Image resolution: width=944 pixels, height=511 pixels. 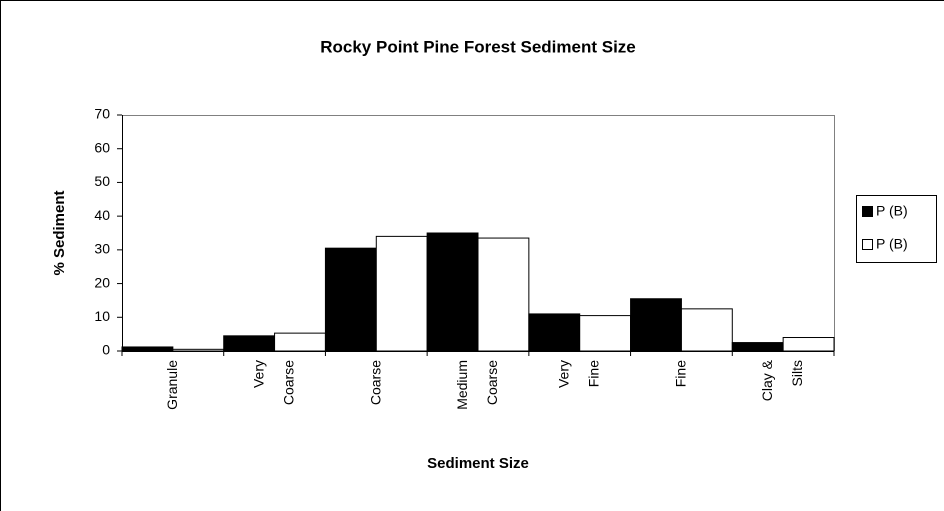 I want to click on y-tick-label: 70, so click(x=102, y=114).